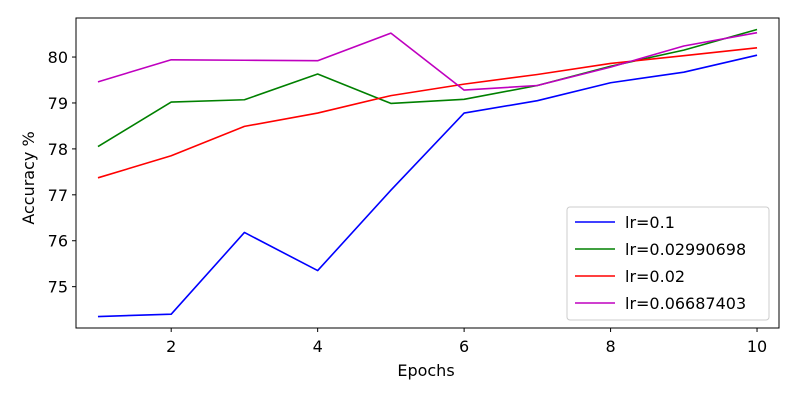 The height and width of the screenshot is (400, 800). What do you see at coordinates (171, 346) in the screenshot?
I see `x-tick-label: 2` at bounding box center [171, 346].